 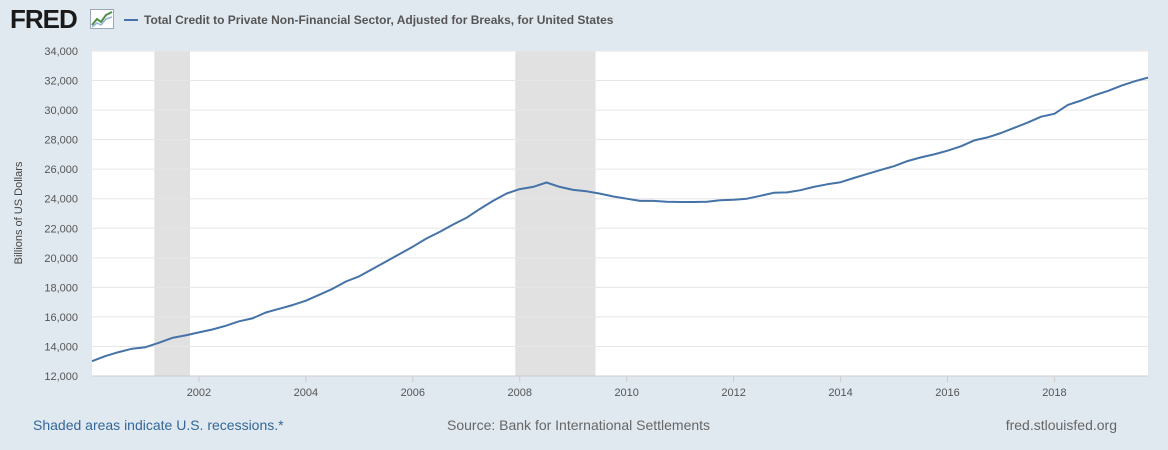 What do you see at coordinates (61, 170) in the screenshot?
I see `y-tick-label: 26,000` at bounding box center [61, 170].